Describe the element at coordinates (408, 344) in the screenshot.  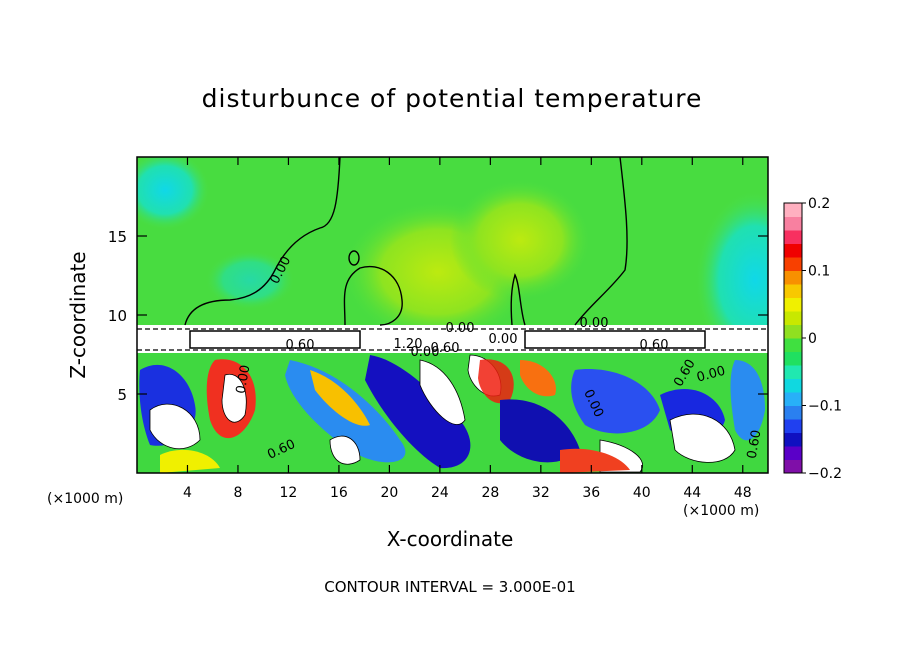
I see `contour-label: 1.20` at that location.